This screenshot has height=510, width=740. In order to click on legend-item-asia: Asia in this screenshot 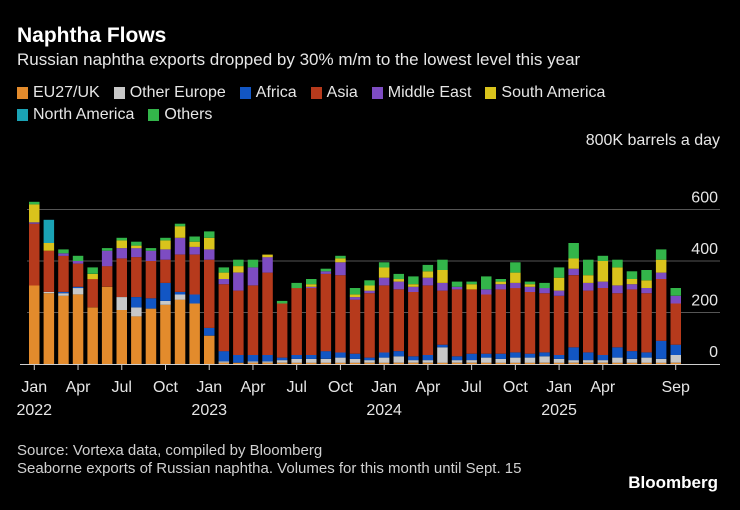, I will do `click(334, 93)`.